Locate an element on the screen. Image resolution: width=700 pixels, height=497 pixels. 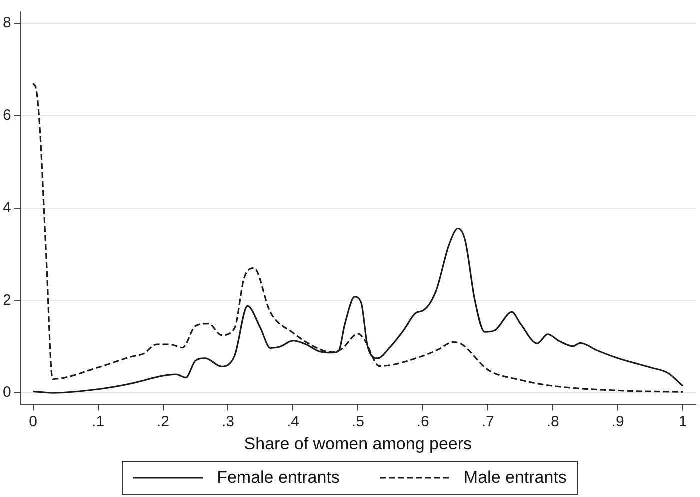
x-tick-label: .5 is located at coordinates (358, 422).